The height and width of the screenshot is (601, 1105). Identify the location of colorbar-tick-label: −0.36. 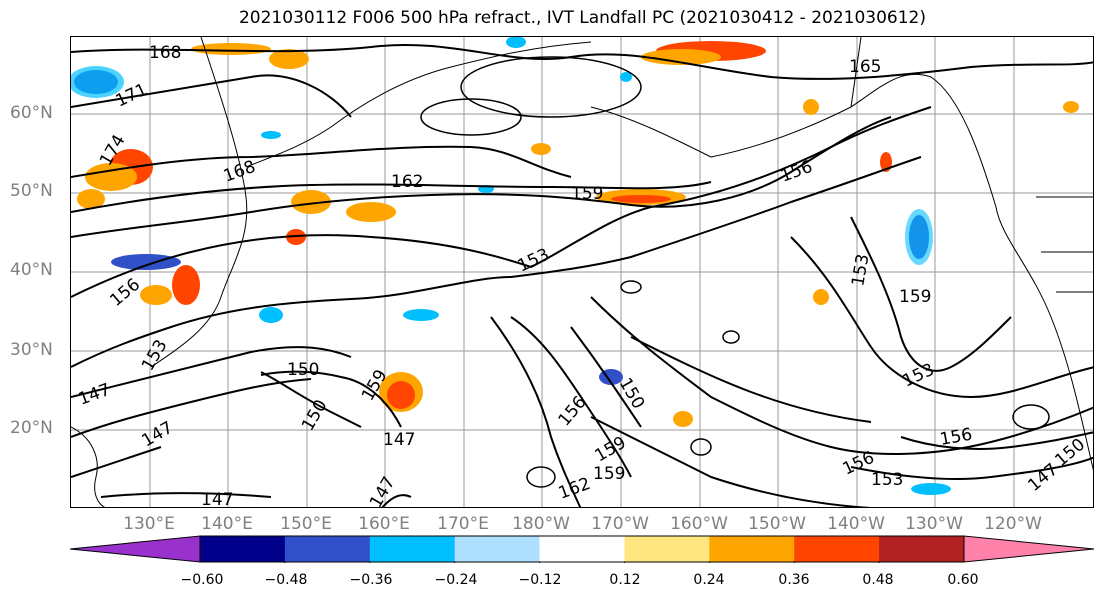
(371, 580).